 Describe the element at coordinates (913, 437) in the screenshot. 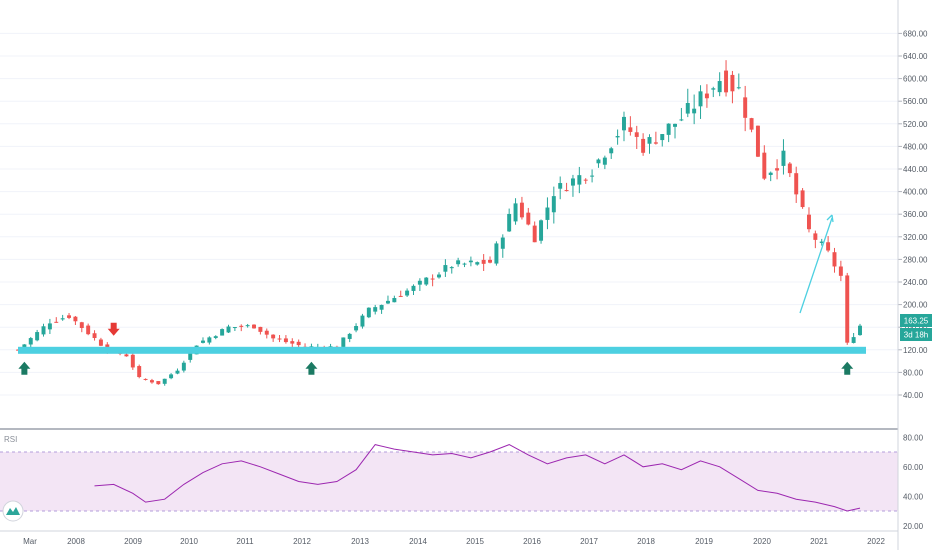

I see `rsi-tick-label: 80.00` at that location.